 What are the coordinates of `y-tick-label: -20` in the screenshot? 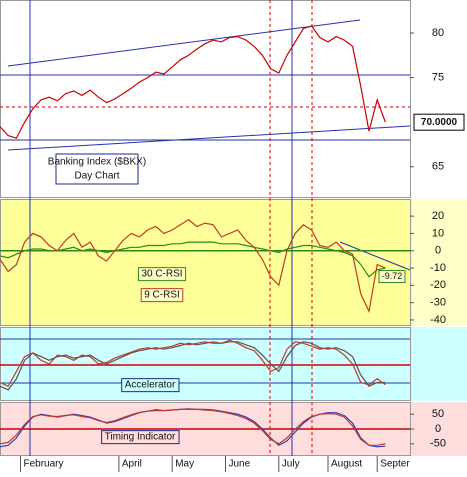 It's located at (438, 285).